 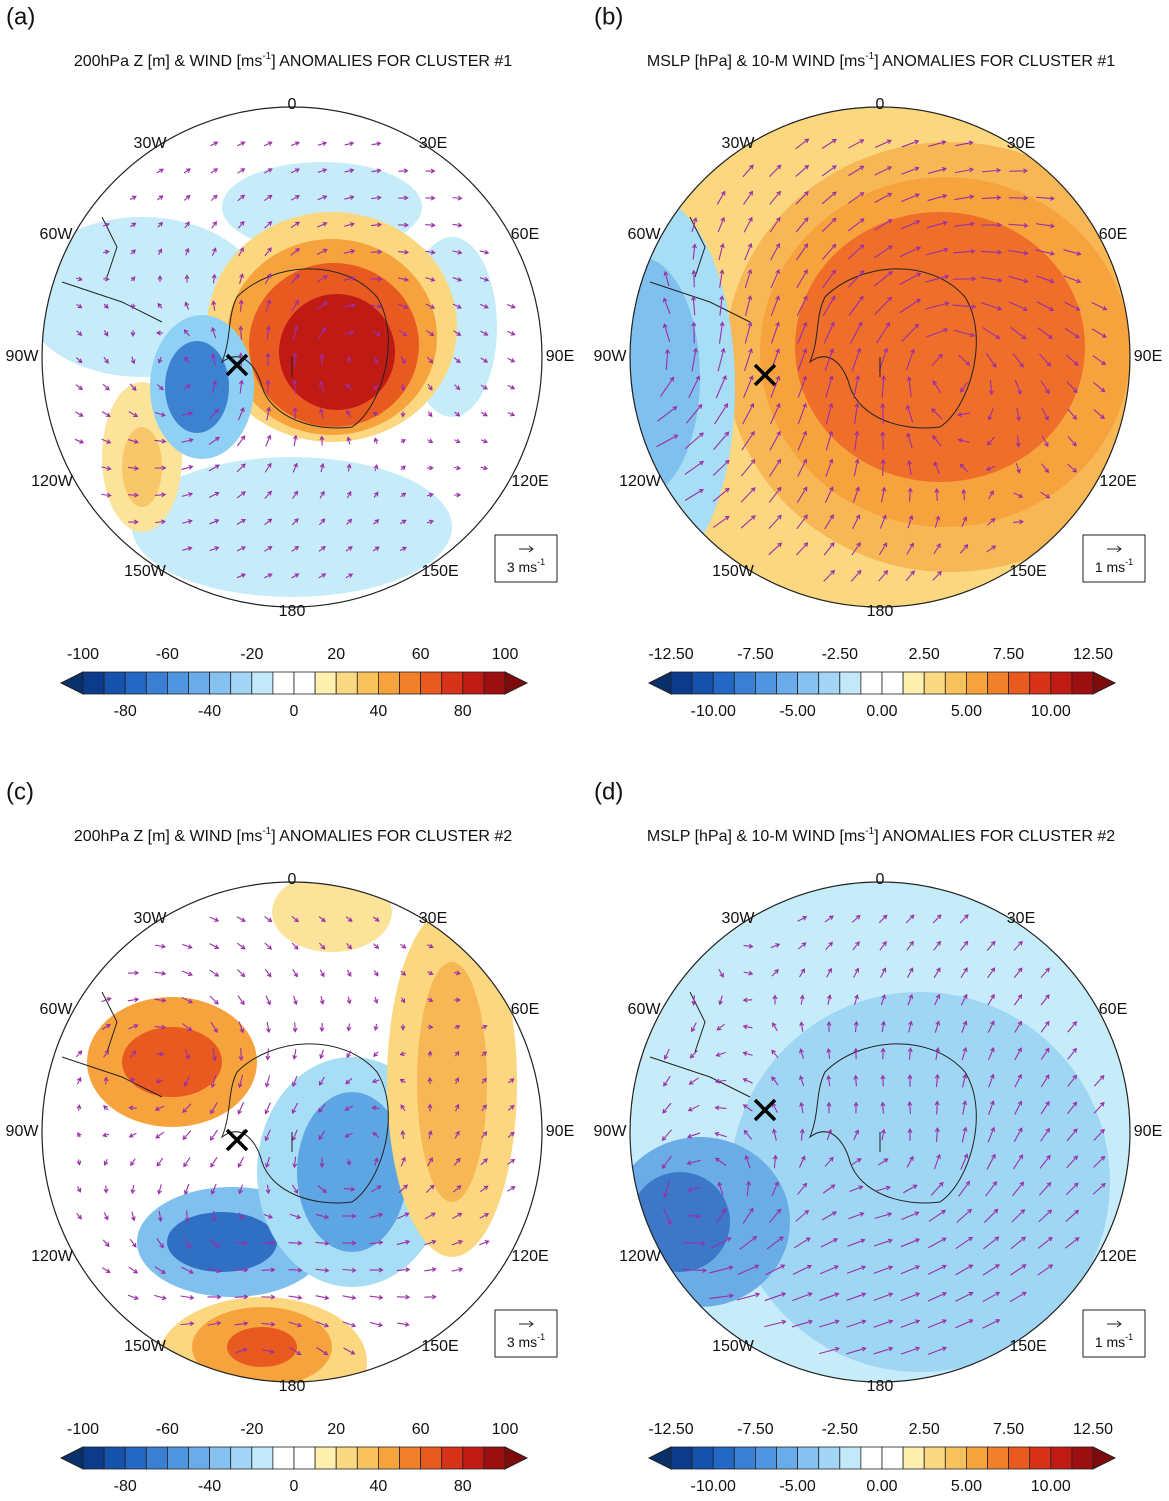 I want to click on anomaly-shading, so click(x=197, y=387).